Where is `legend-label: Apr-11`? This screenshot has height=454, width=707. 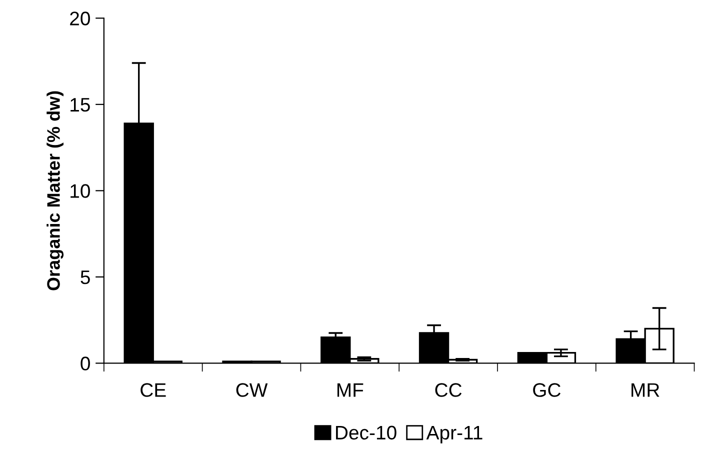
legend-label: Apr-11 is located at coordinates (454, 435).